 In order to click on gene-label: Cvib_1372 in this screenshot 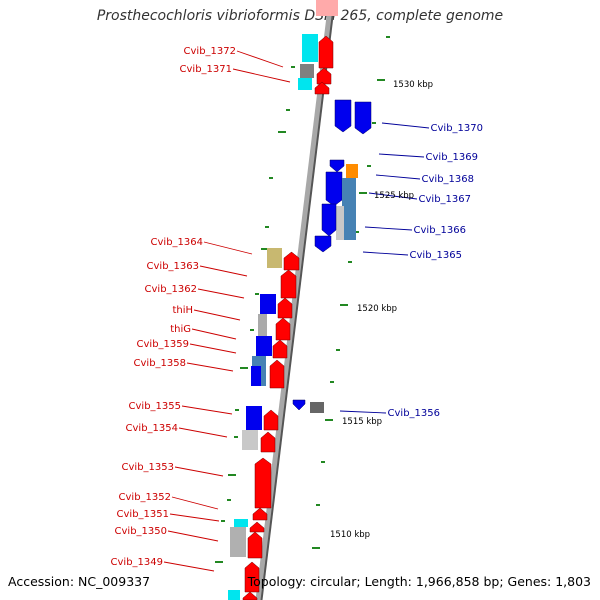, I will do `click(210, 51)`.